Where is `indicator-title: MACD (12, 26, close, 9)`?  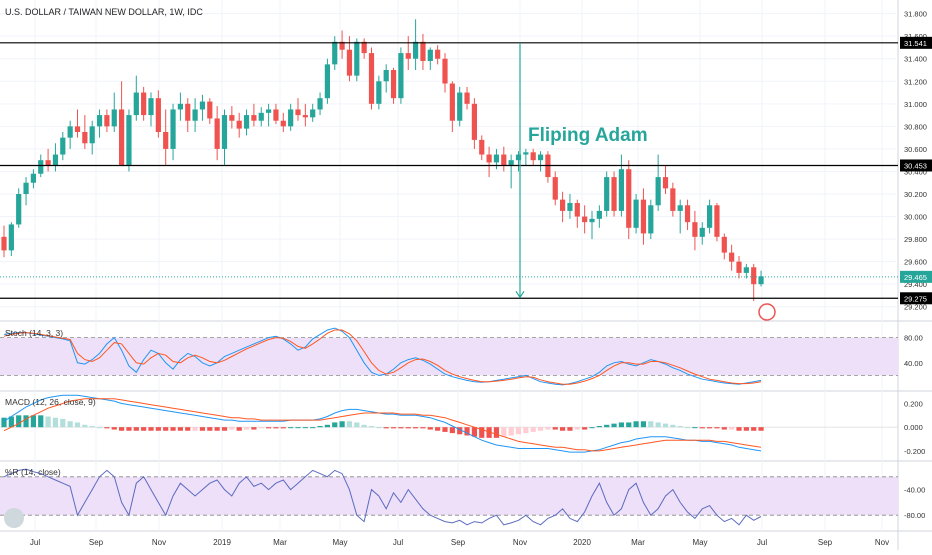
indicator-title: MACD (12, 26, close, 9) is located at coordinates (50, 402).